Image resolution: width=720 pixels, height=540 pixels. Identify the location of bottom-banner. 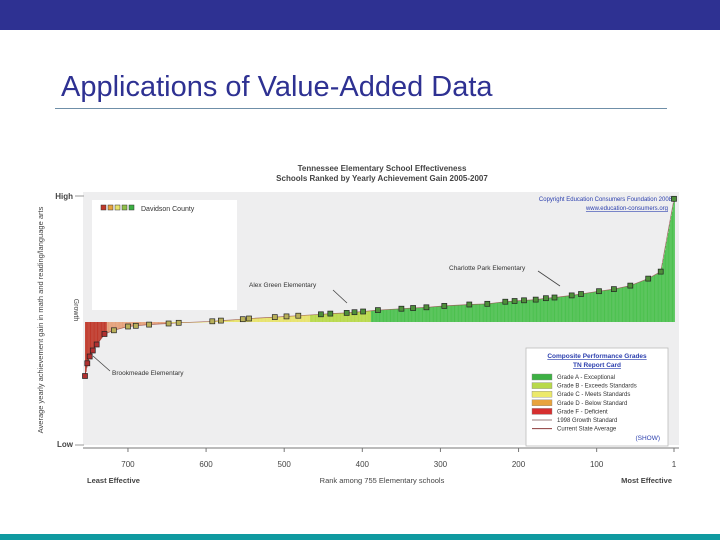
(360, 537).